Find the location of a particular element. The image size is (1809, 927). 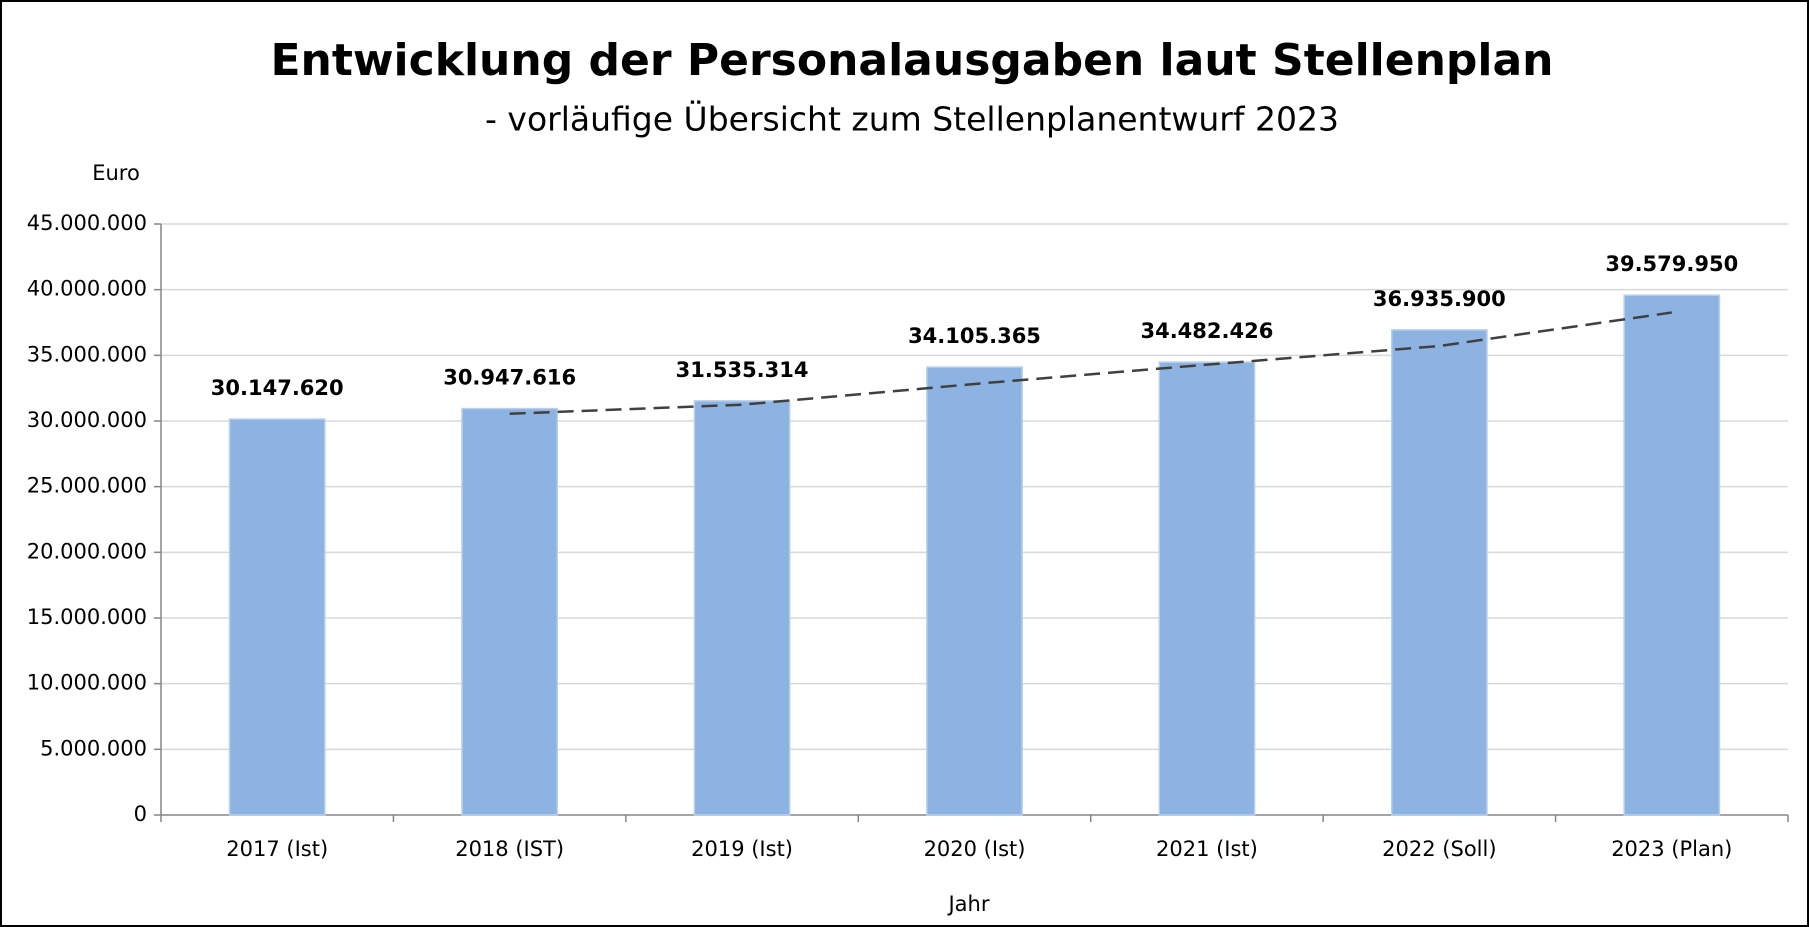

data-label: 30.947.616 is located at coordinates (509, 378).